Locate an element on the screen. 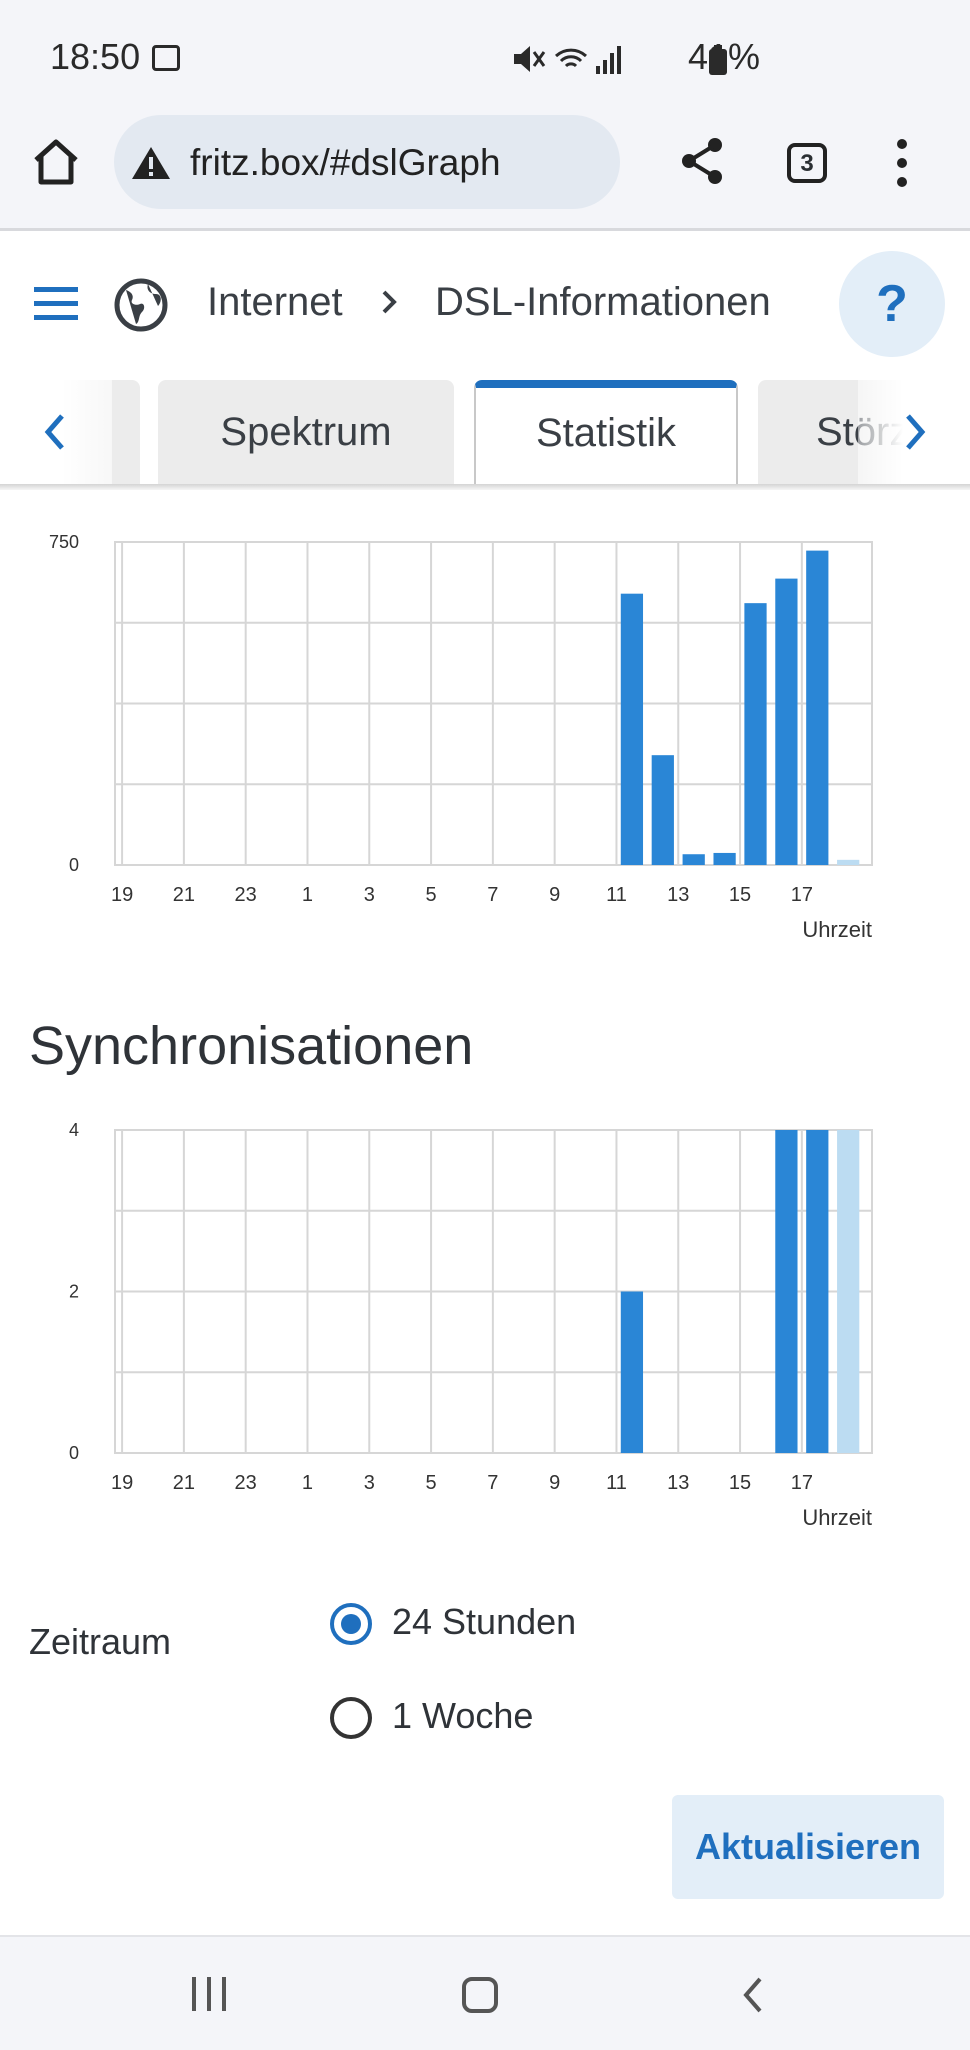  breadcrumb-current: DSL-Informationen is located at coordinates (603, 302).